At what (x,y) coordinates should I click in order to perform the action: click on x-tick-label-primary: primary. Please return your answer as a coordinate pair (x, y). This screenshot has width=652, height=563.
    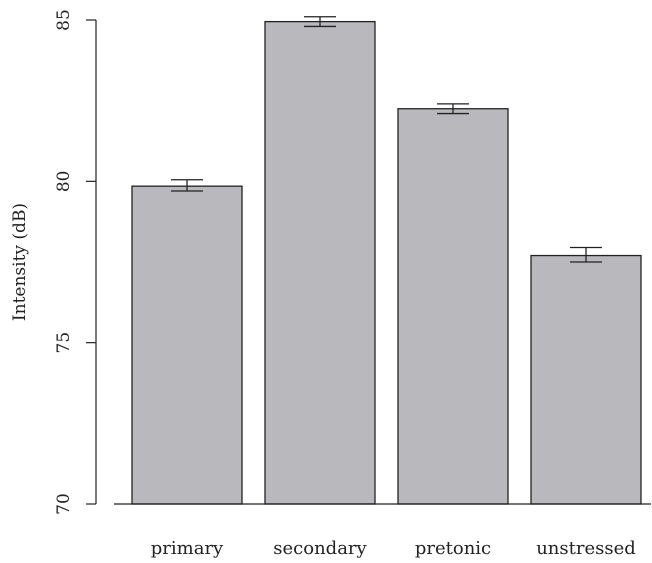
    Looking at the image, I should click on (187, 548).